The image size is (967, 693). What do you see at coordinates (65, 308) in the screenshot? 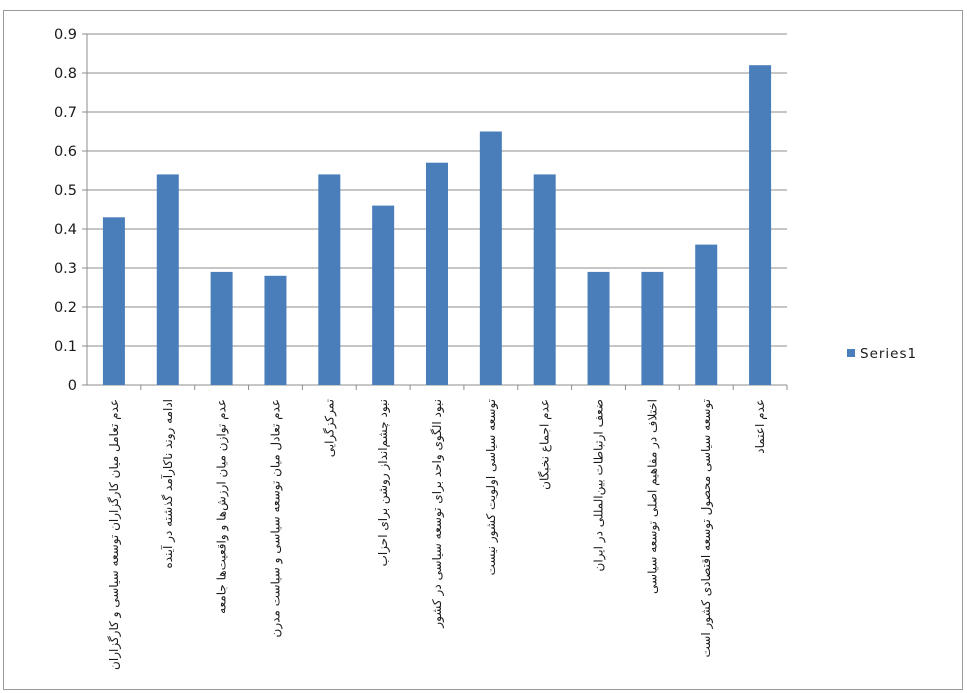
I see `y-tick-label: 0.2` at bounding box center [65, 308].